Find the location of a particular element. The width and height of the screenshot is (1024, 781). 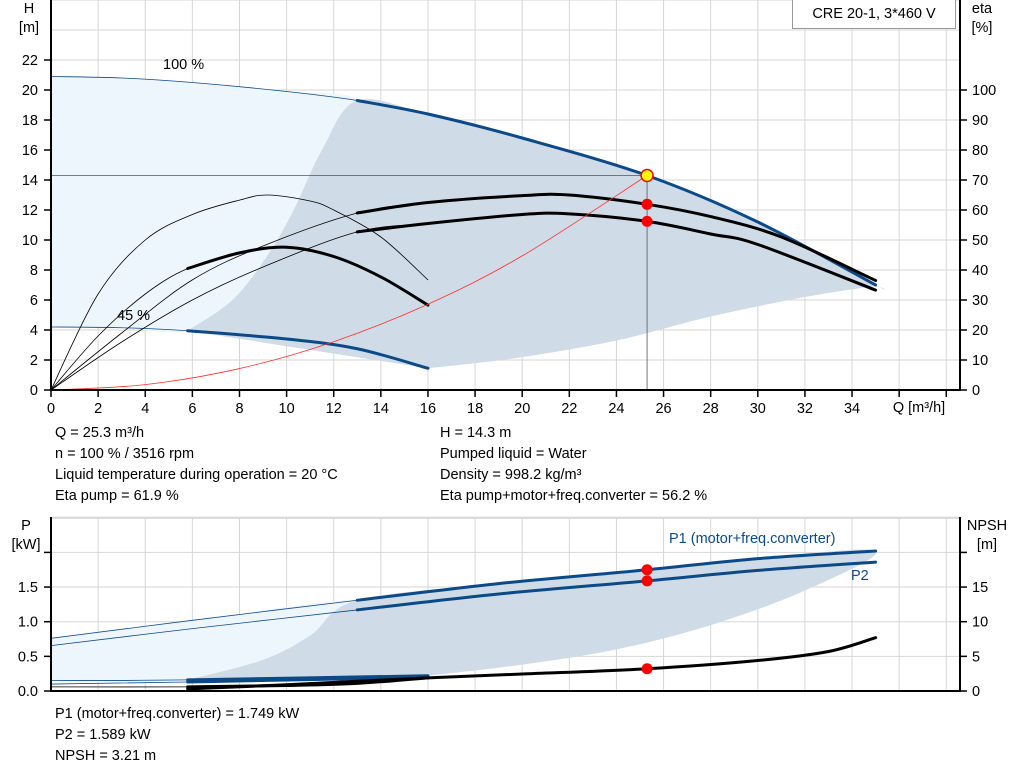

result-p1: P1 (motor+freq.converter) = 1.749 kW is located at coordinates (177, 714).